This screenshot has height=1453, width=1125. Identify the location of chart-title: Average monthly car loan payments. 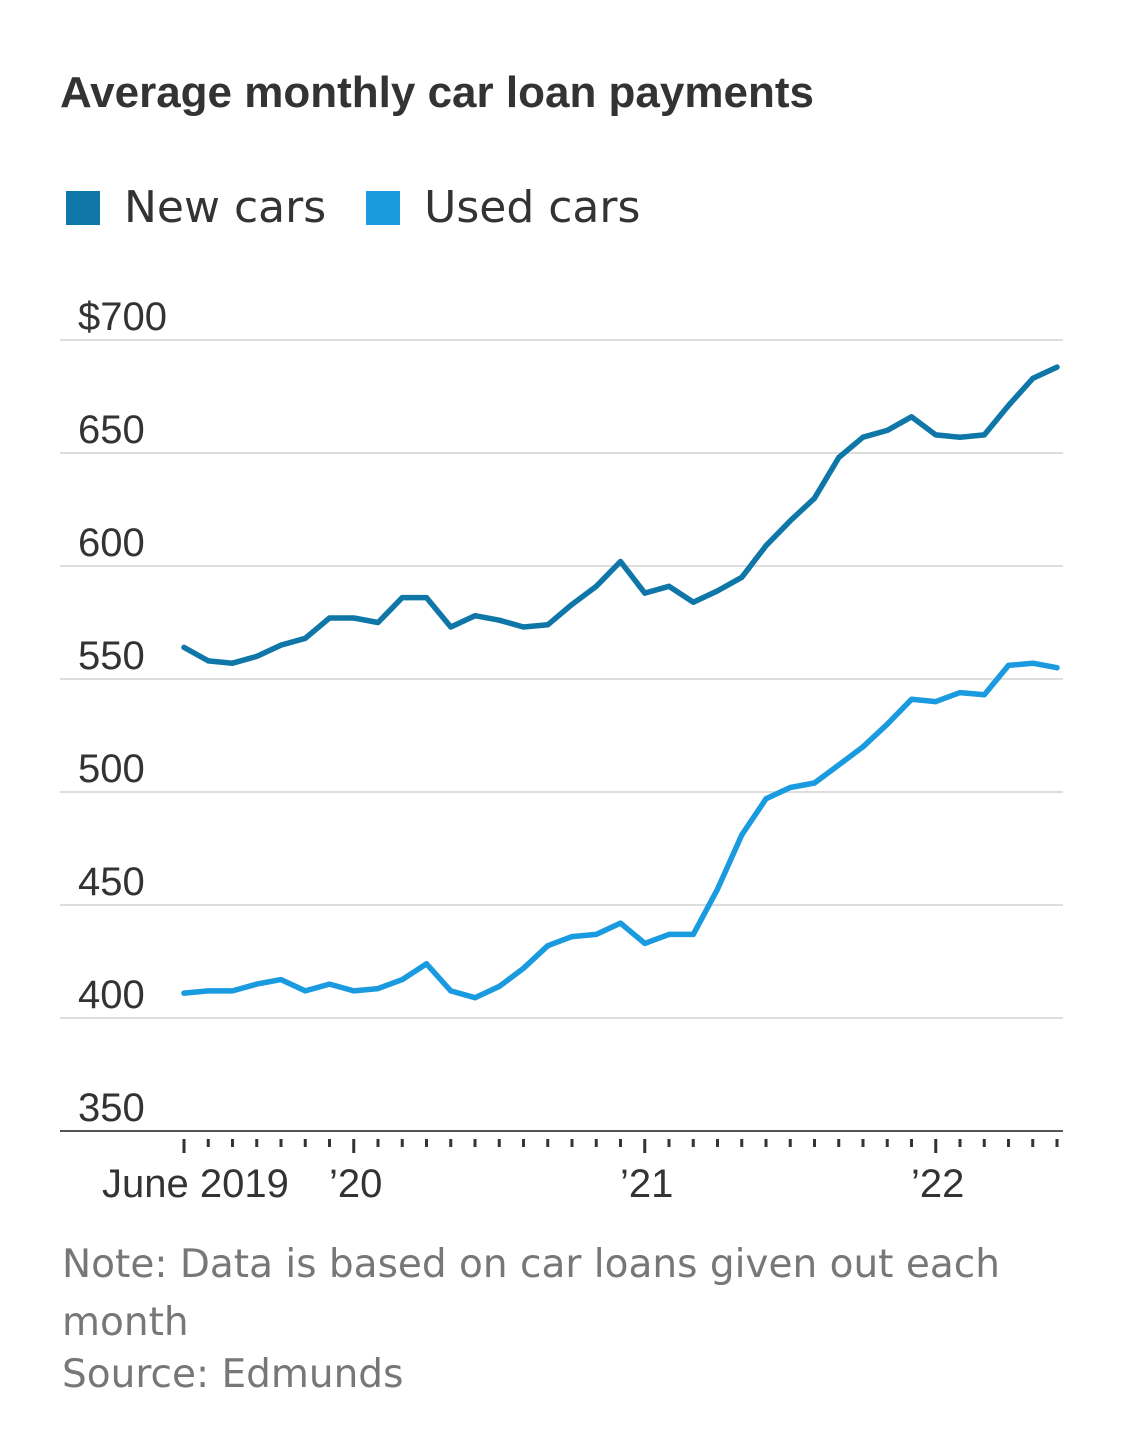
(437, 92).